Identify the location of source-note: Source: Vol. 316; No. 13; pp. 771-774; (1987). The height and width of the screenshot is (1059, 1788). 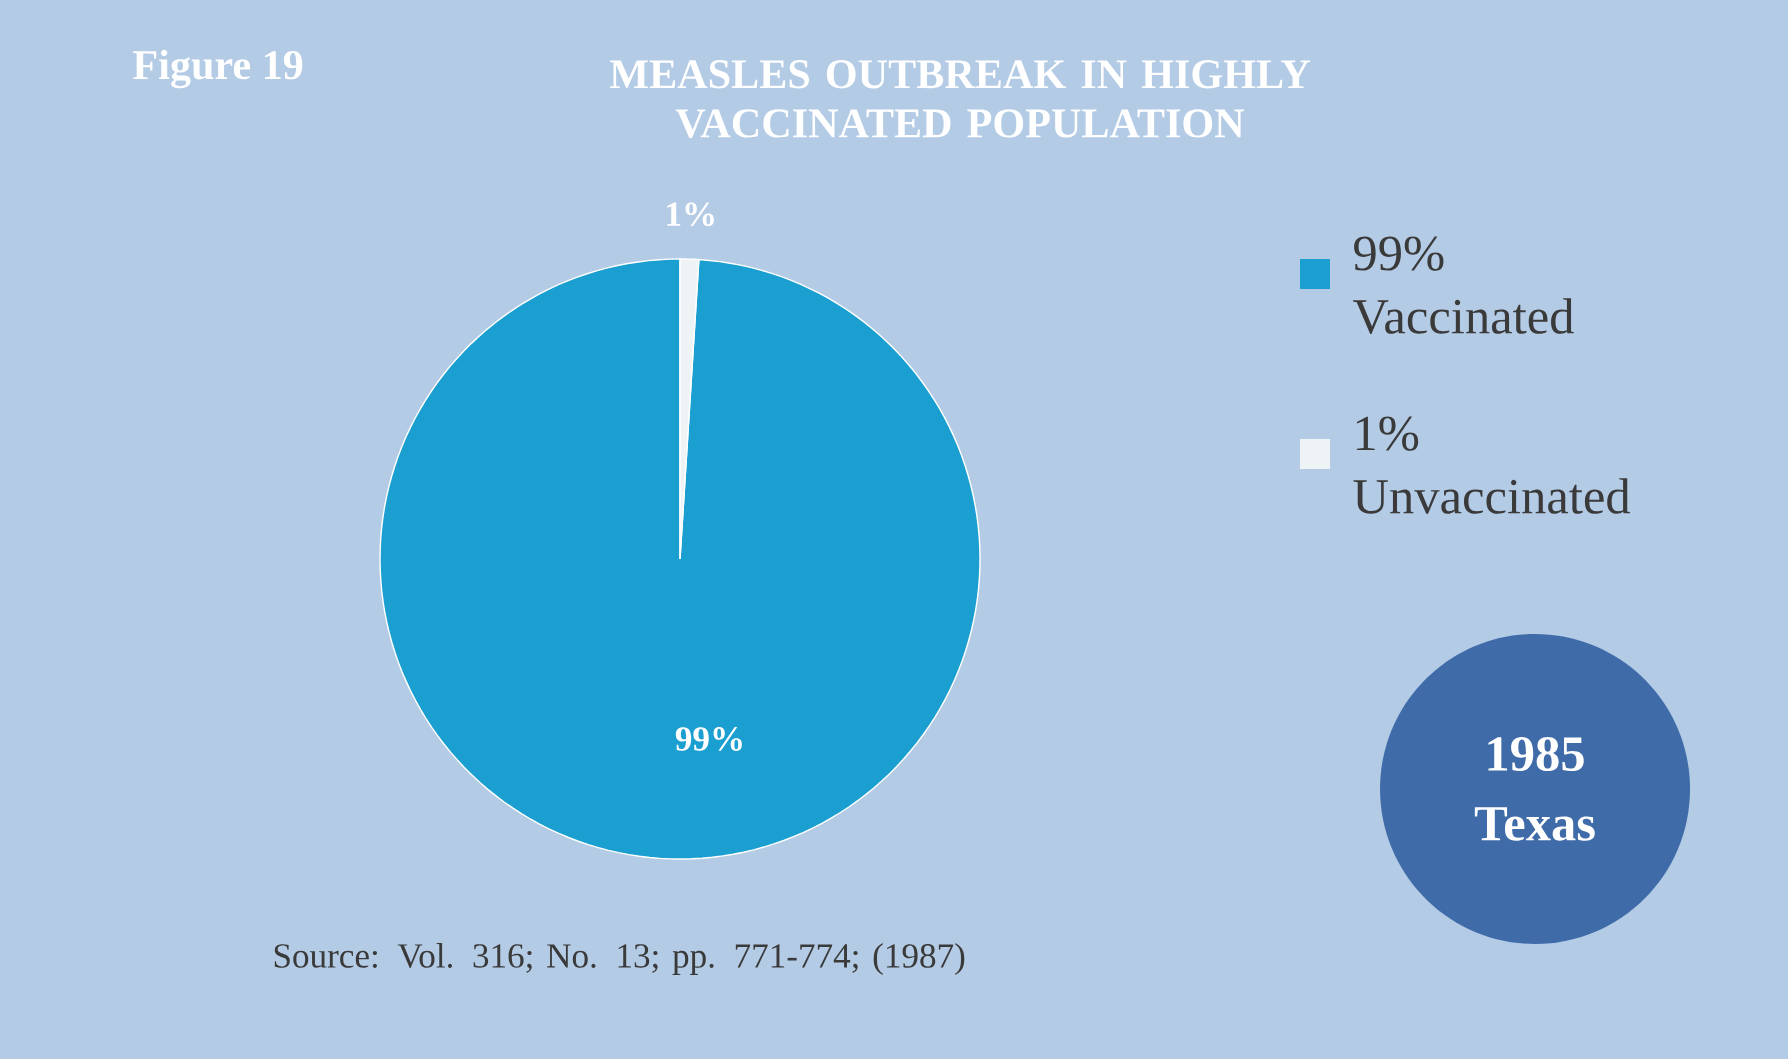
(619, 959).